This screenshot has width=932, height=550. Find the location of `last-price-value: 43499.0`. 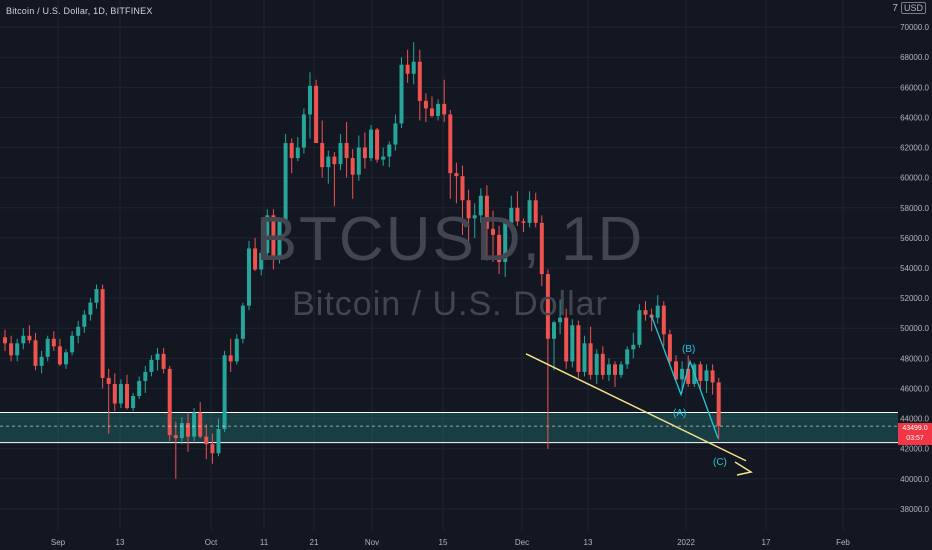

last-price-value: 43499.0 is located at coordinates (915, 428).